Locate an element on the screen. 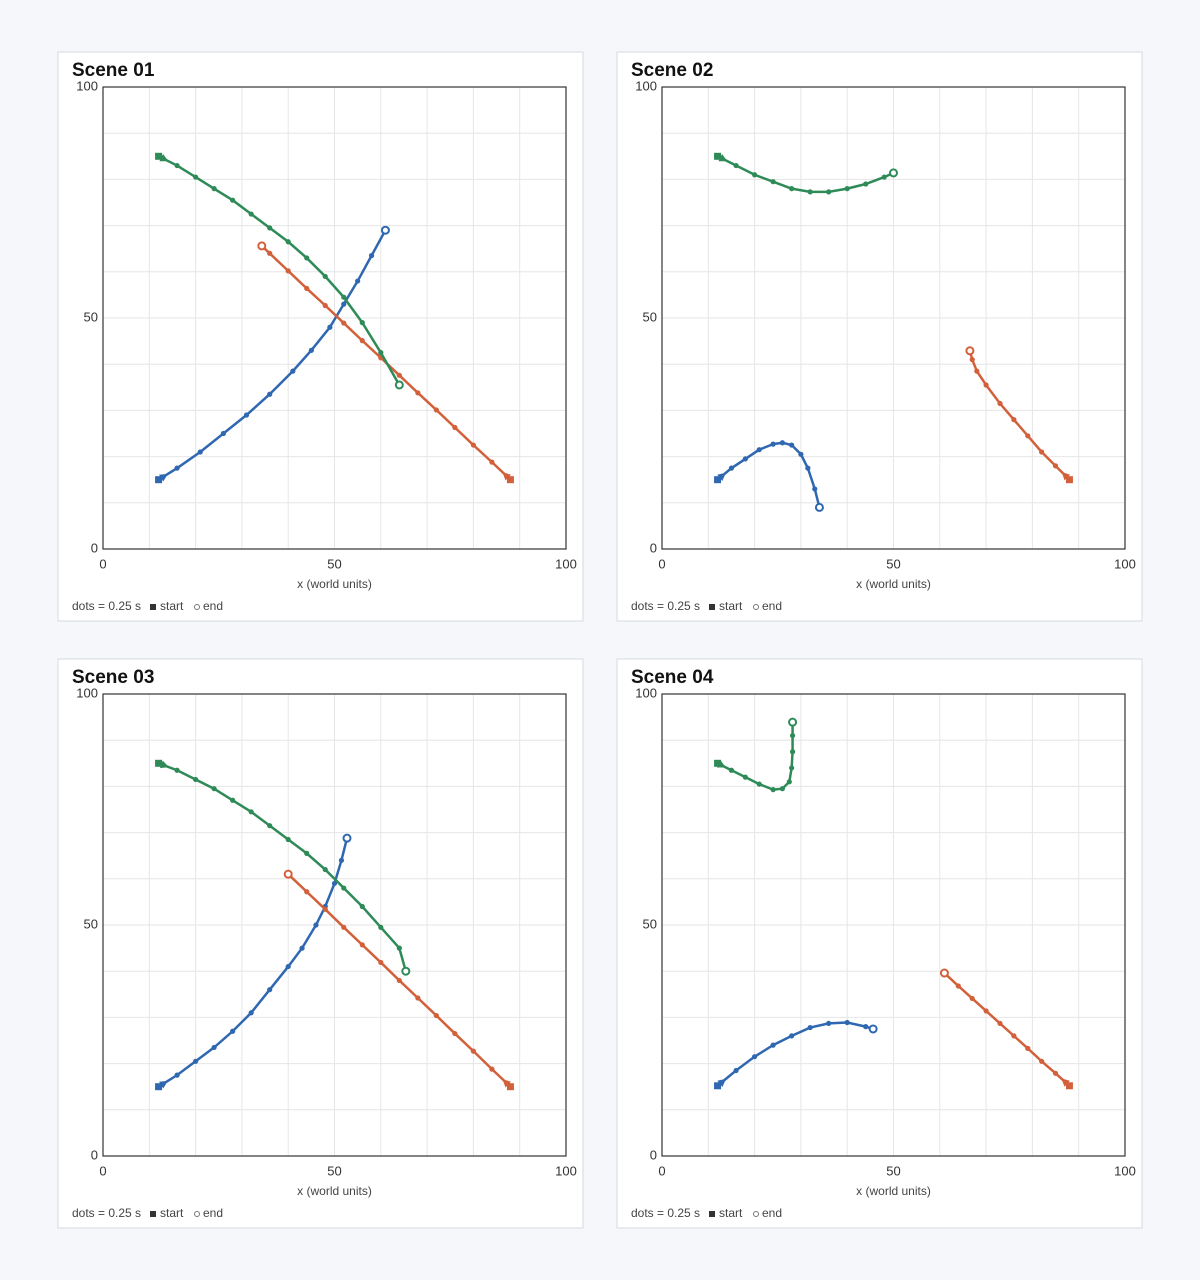  y-tick-label: 0 is located at coordinates (94, 547).